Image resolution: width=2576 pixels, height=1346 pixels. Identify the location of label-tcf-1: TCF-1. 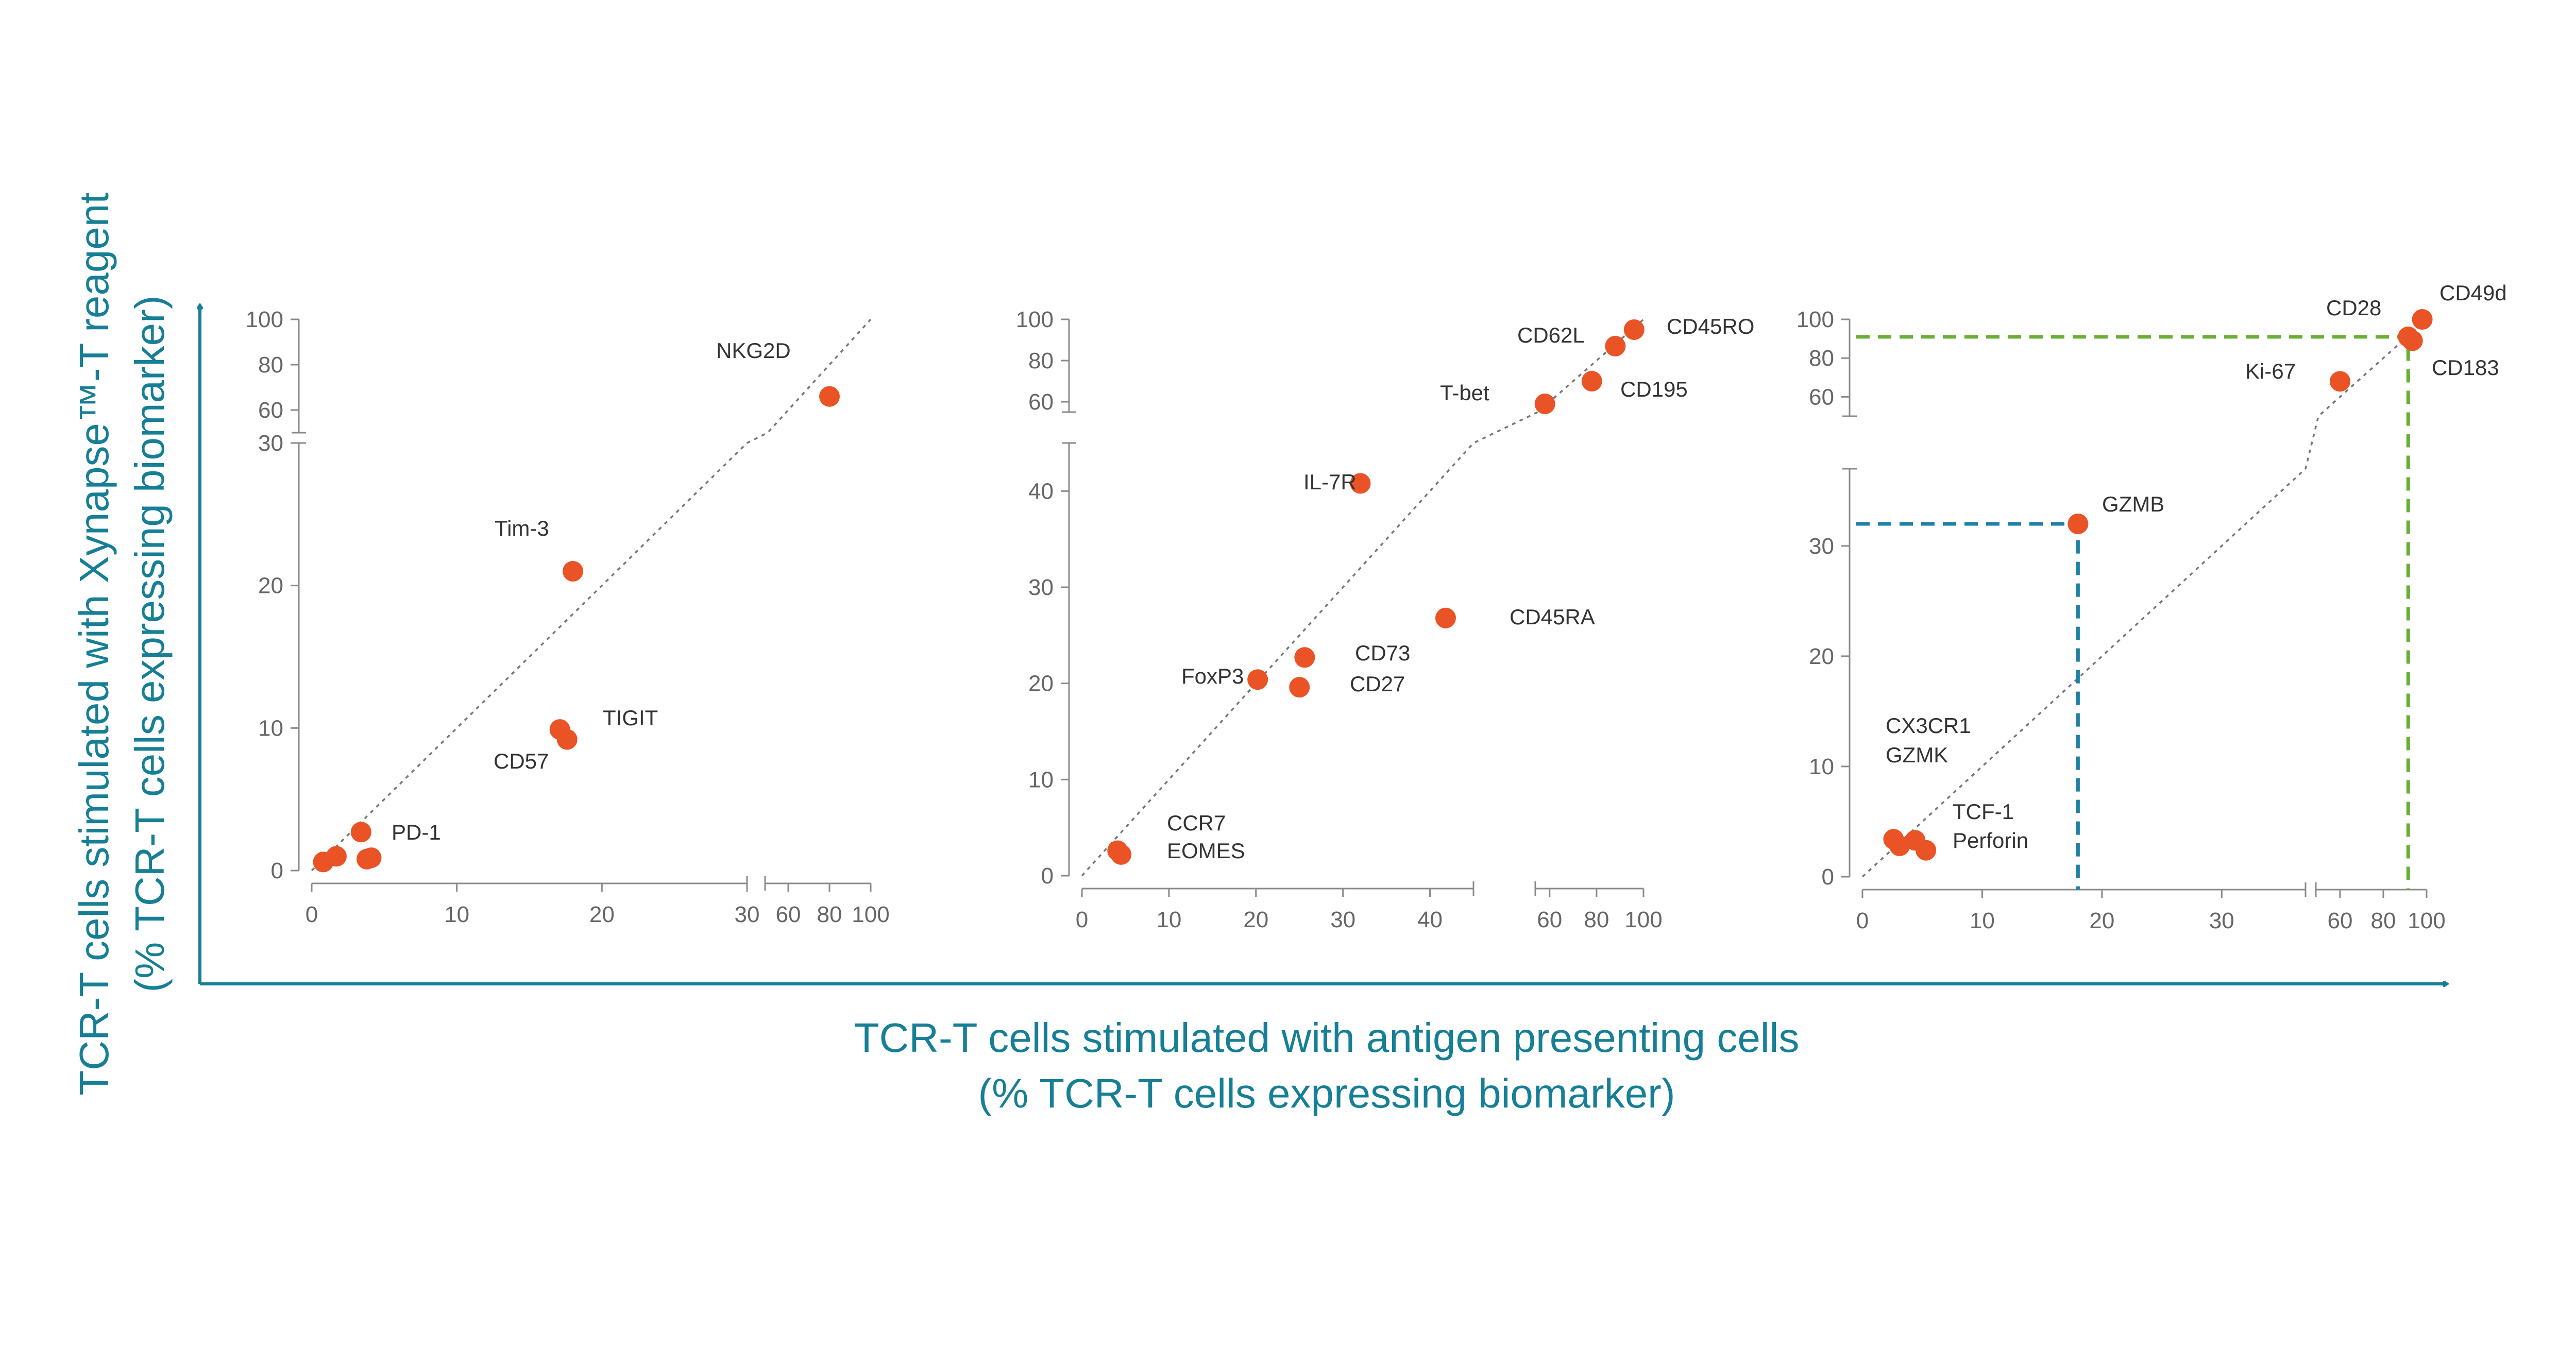
(1983, 811).